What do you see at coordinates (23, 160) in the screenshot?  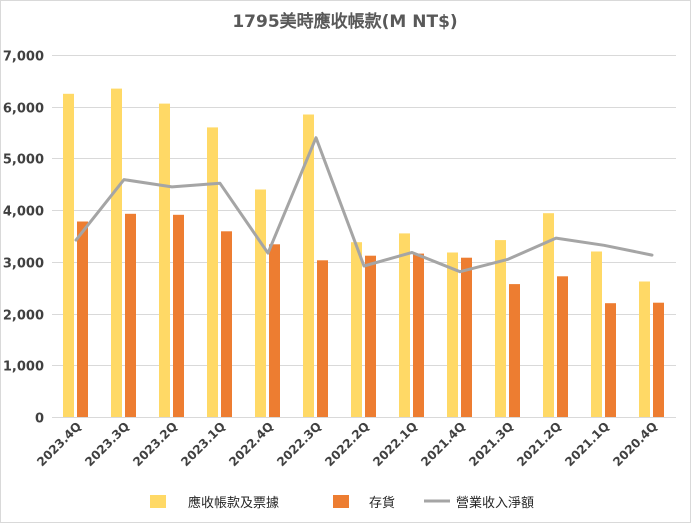 I see `y-tick-label: 5,000` at bounding box center [23, 160].